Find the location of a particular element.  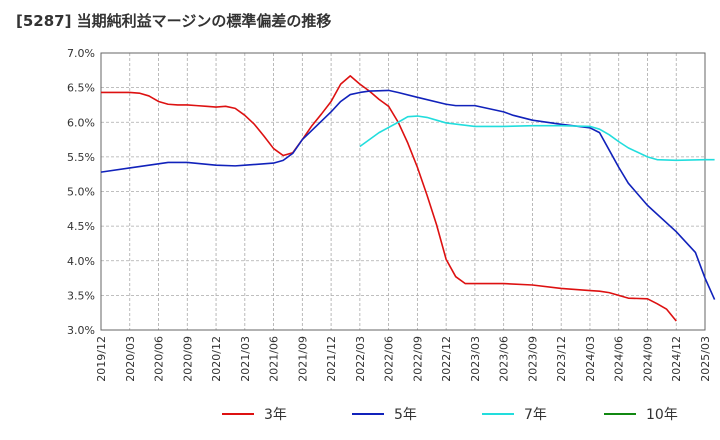

y-tick-label: 4.5% is located at coordinates (81, 226).